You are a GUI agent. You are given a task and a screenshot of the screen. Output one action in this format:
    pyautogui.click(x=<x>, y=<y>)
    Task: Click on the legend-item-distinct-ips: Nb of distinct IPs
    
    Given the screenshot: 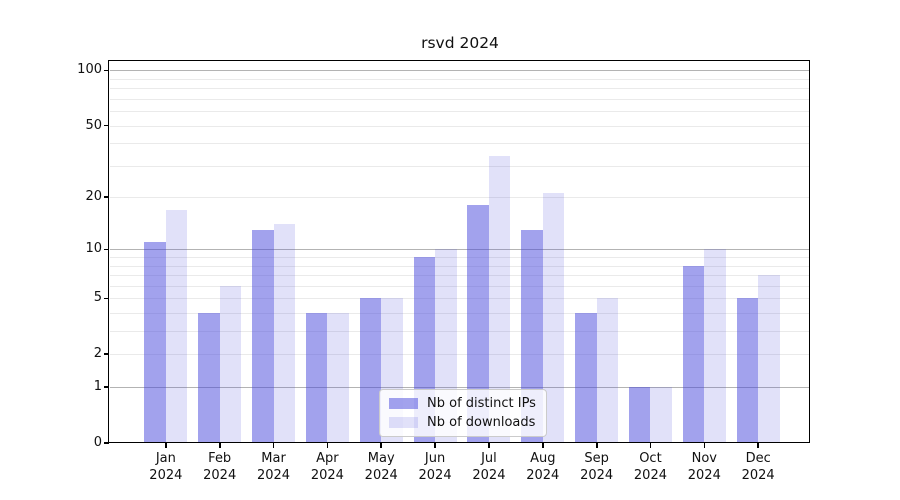 What is the action you would take?
    pyautogui.click(x=463, y=403)
    